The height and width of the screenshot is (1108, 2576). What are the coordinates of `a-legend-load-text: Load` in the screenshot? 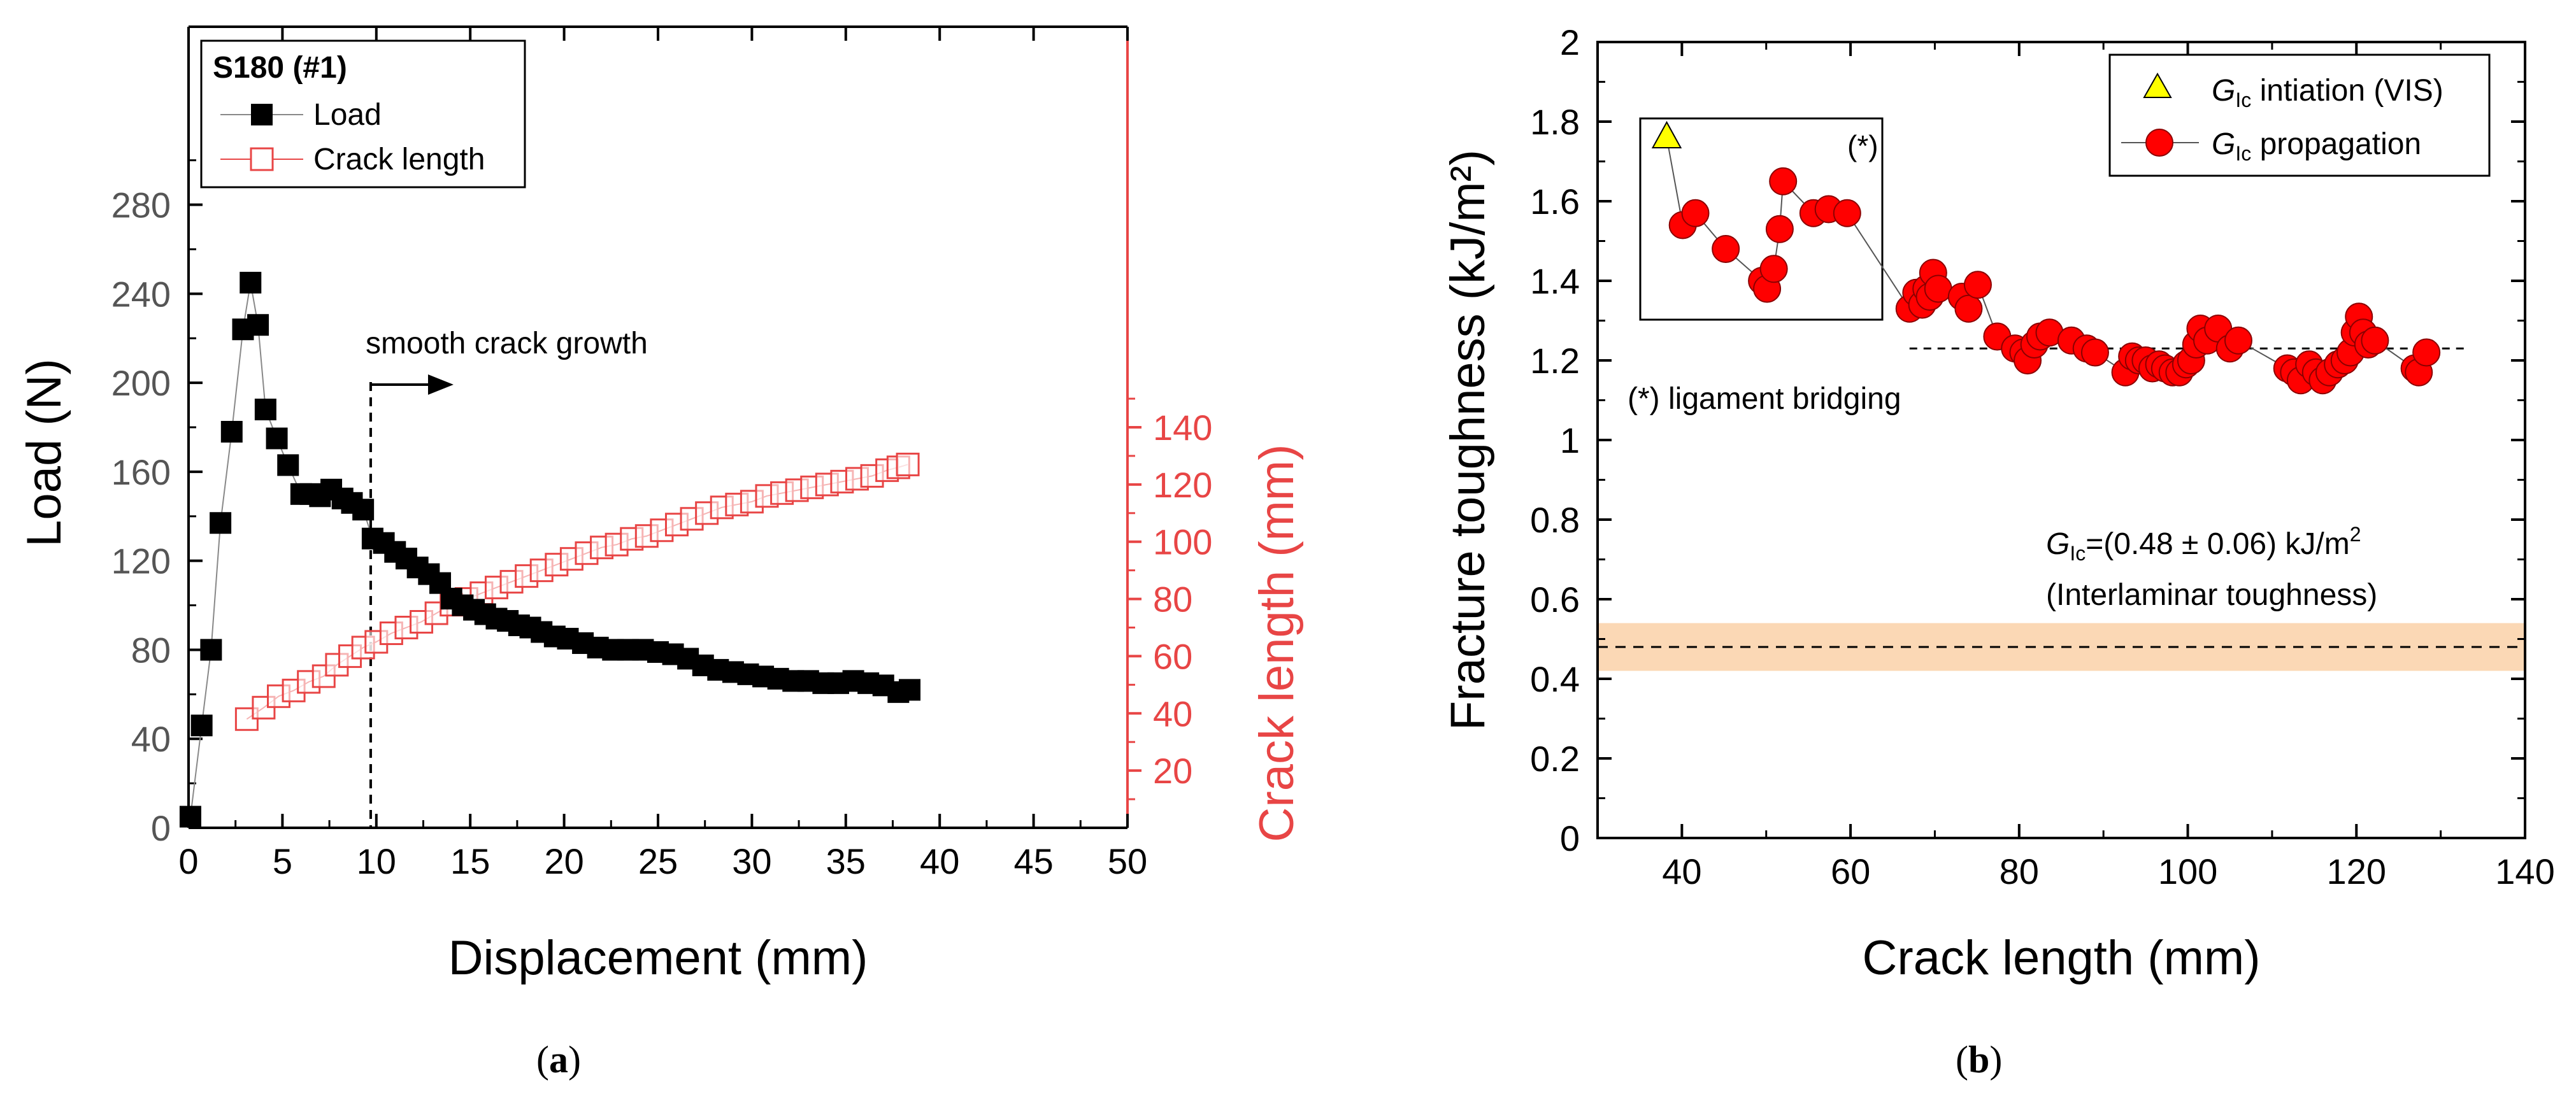 It's located at (348, 115).